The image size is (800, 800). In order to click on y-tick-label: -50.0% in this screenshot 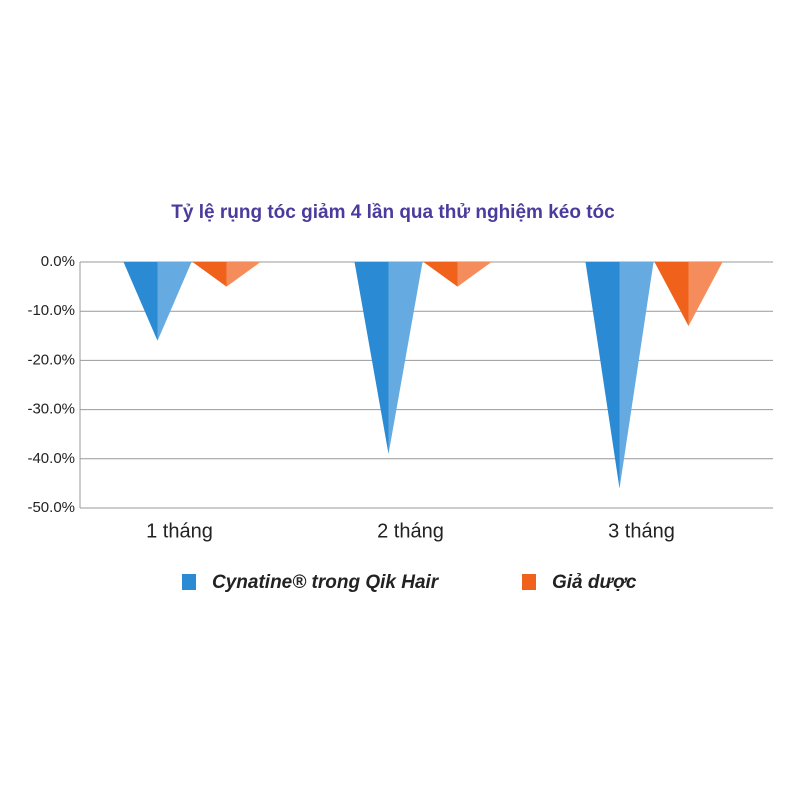, I will do `click(51, 507)`.